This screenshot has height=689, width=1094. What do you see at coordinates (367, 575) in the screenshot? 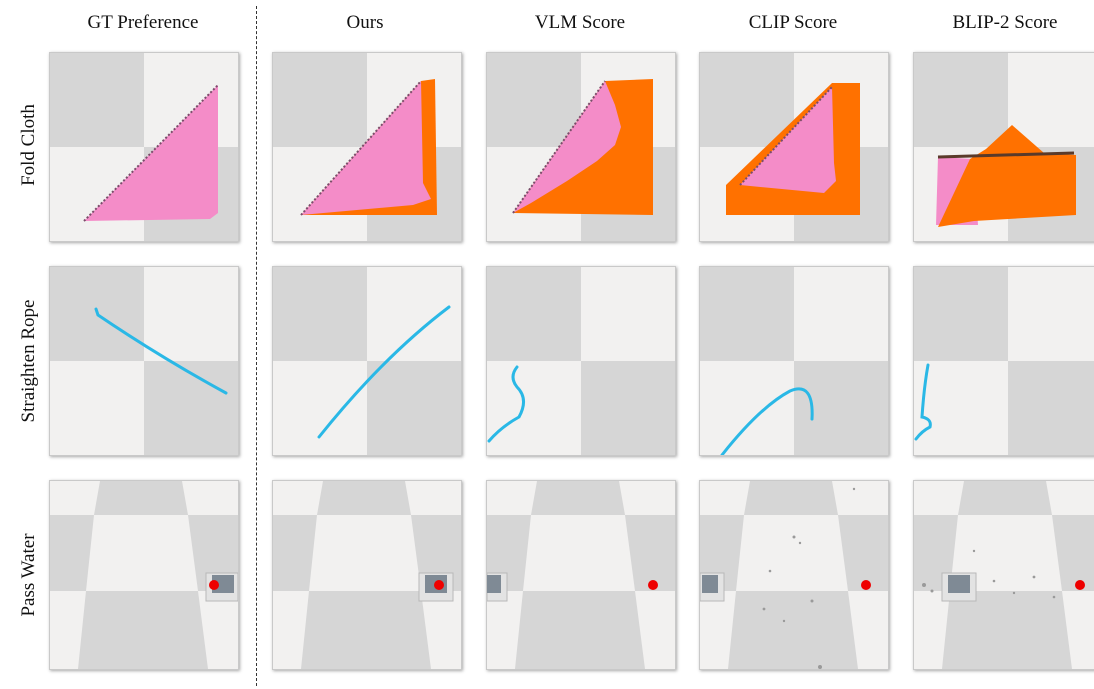
I see `pass-water-ours-image` at bounding box center [367, 575].